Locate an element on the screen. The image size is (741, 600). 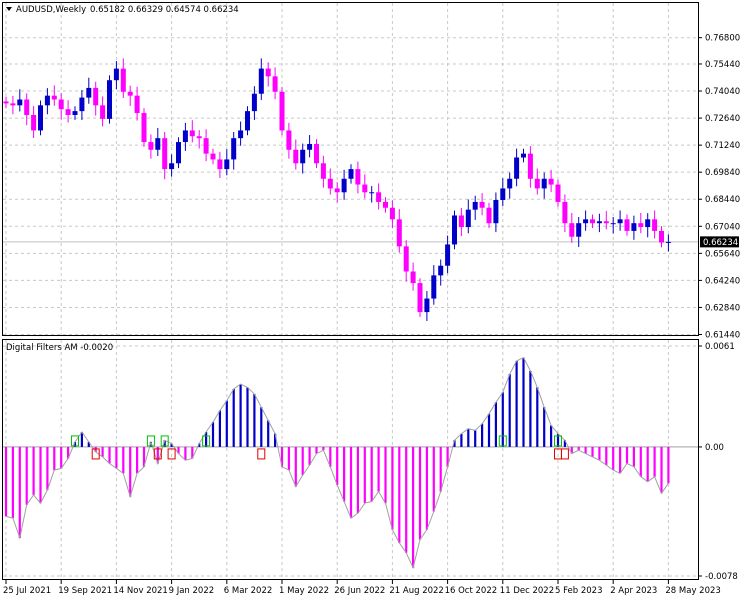
price-tick-label: 0.64240 is located at coordinates (722, 281).